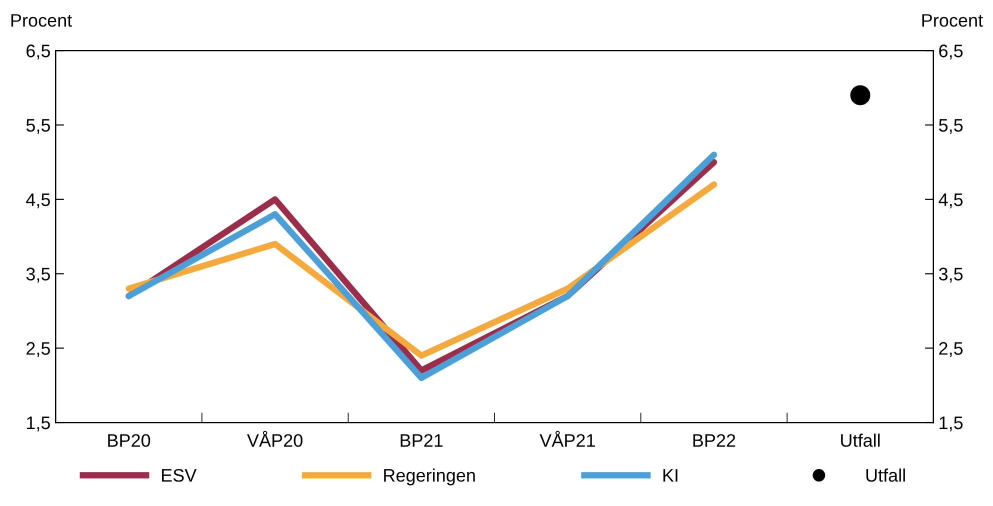 This screenshot has height=506, width=993. I want to click on y-tick-label: 1,5, so click(38, 424).